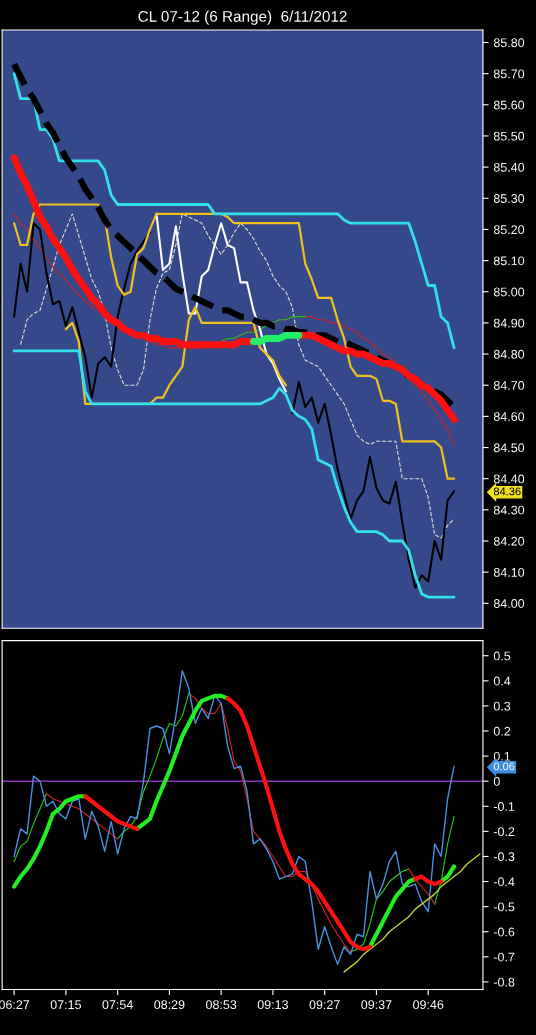 The image size is (536, 1035). What do you see at coordinates (502, 681) in the screenshot?
I see `y-tick-label: 0.4` at bounding box center [502, 681].